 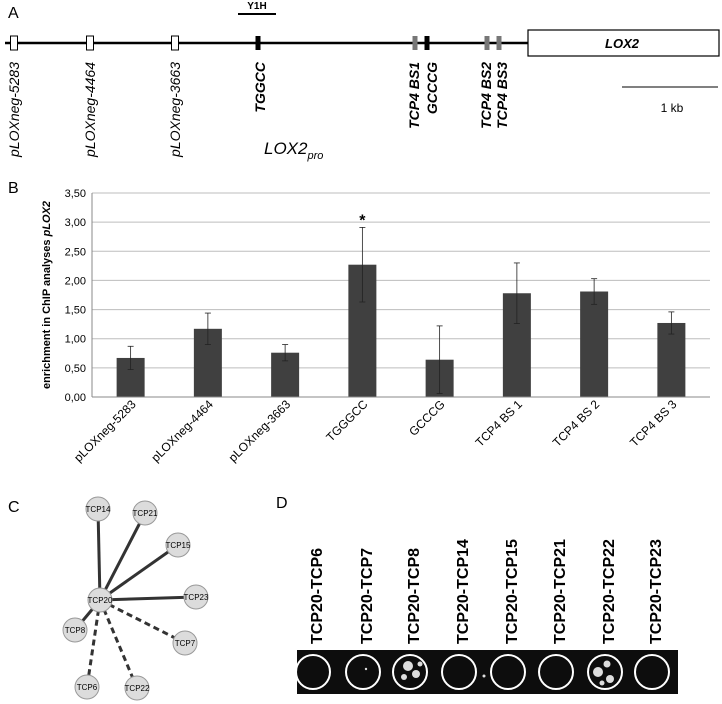 I want to click on panel-label: C, so click(x=14, y=507).